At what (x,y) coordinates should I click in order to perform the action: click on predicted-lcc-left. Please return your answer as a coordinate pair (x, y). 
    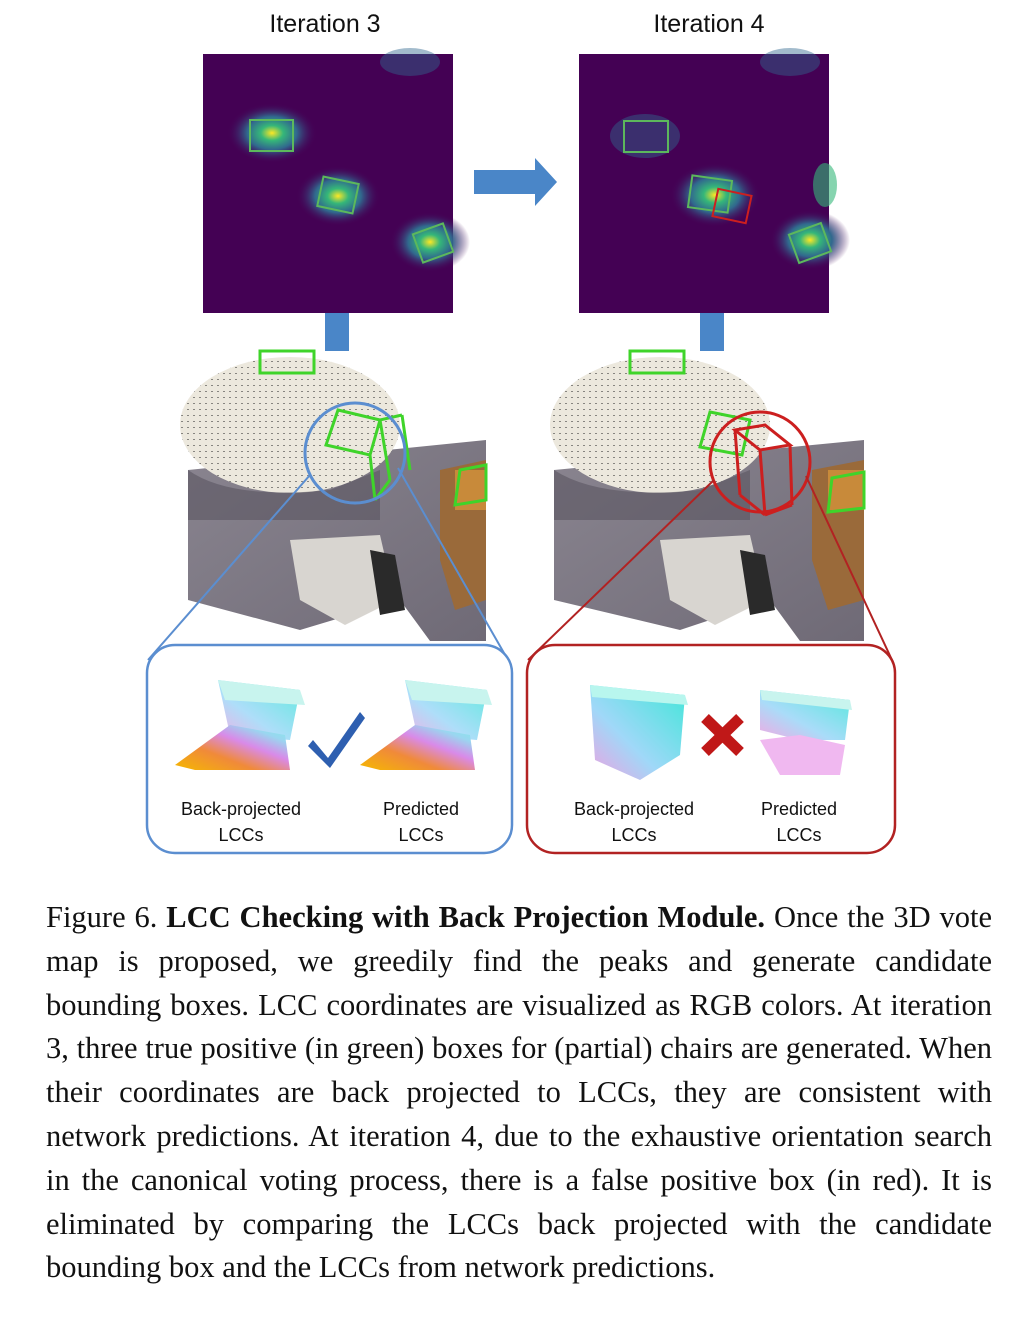
    Looking at the image, I should click on (426, 725).